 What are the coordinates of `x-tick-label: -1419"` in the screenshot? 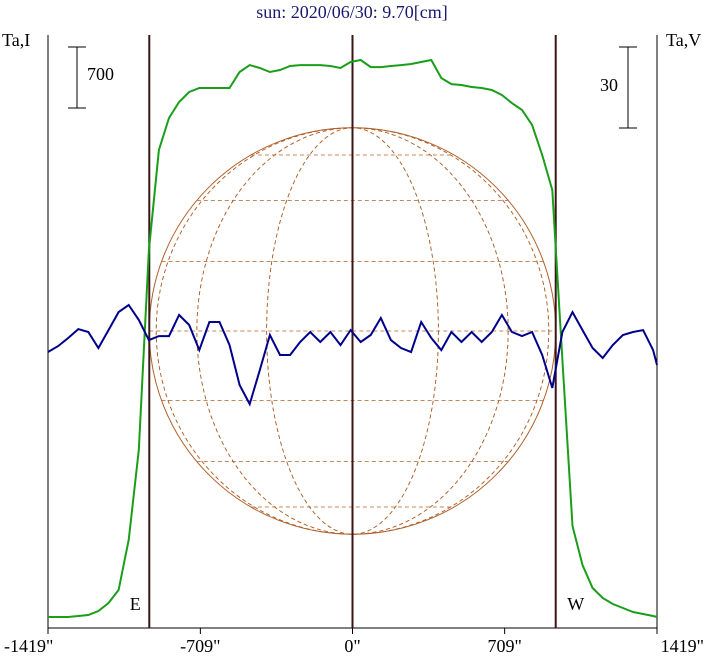 It's located at (28, 646).